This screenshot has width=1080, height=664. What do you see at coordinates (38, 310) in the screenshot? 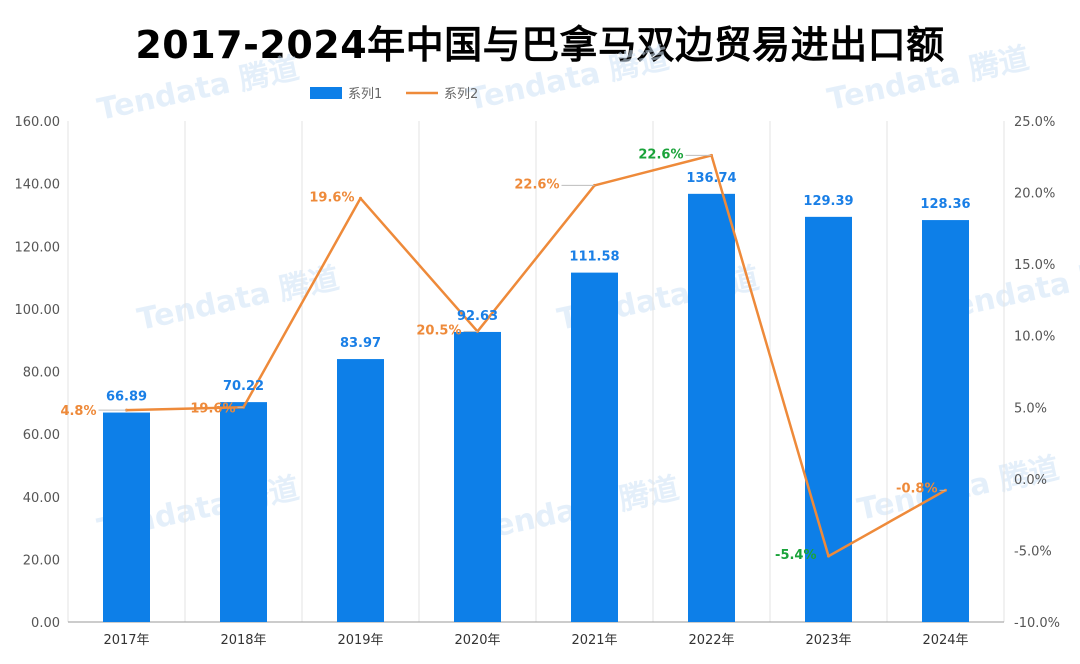
I see `y-left-tick-label: 100.00` at bounding box center [38, 310].